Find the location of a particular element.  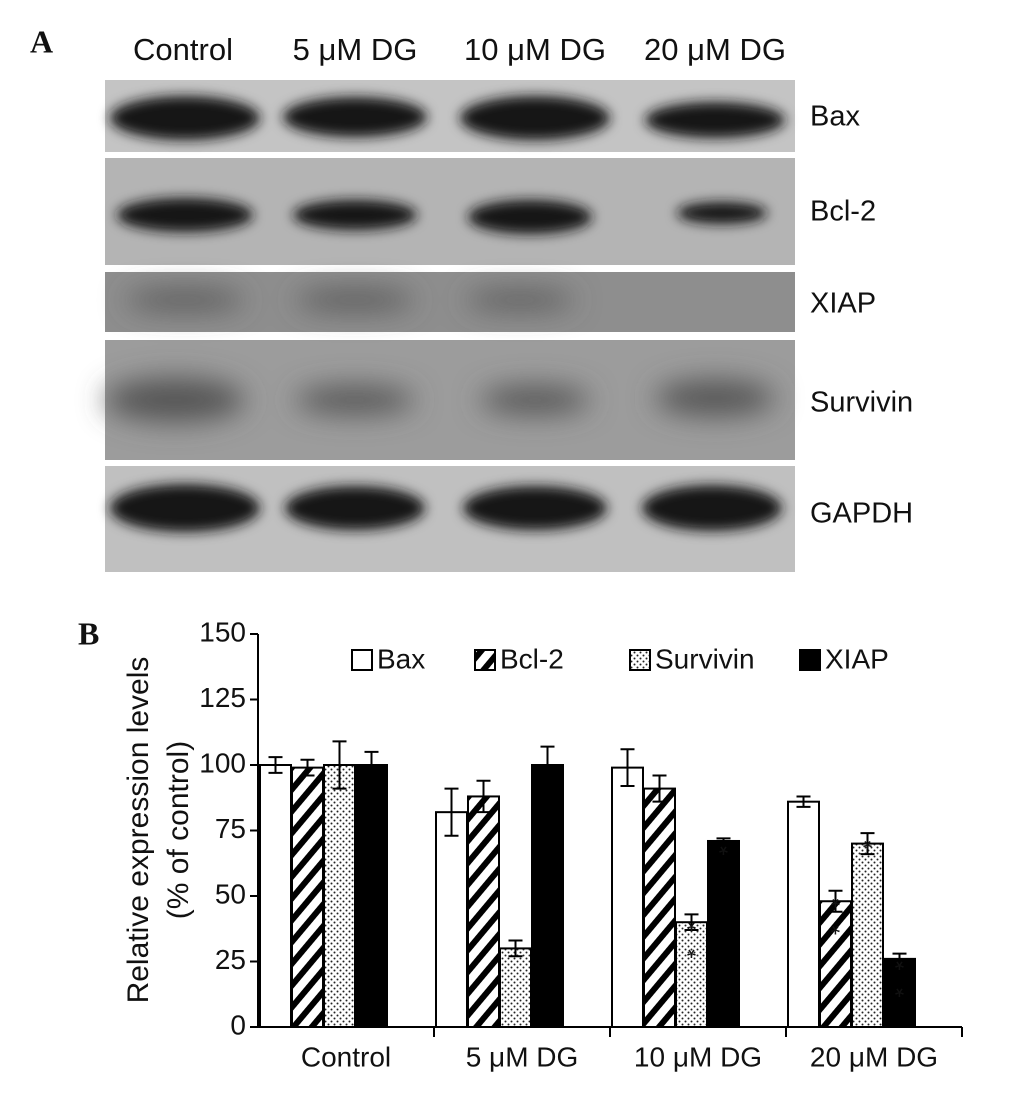

y-tick-label: 125 is located at coordinates (222, 697).